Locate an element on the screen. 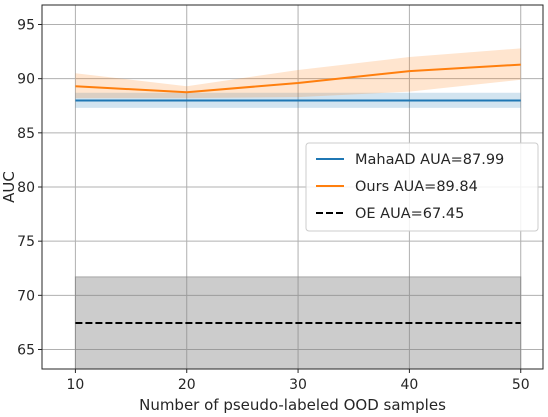 The image size is (548, 417). confidence-band is located at coordinates (298, 73).